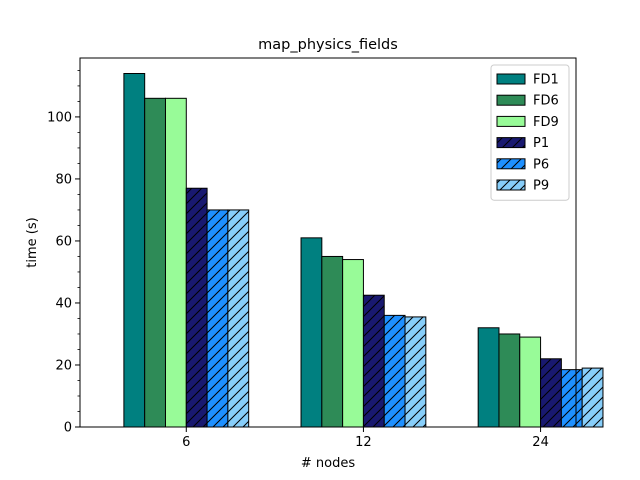  Describe the element at coordinates (511, 79) in the screenshot. I see `legend-swatch-fd1` at that location.